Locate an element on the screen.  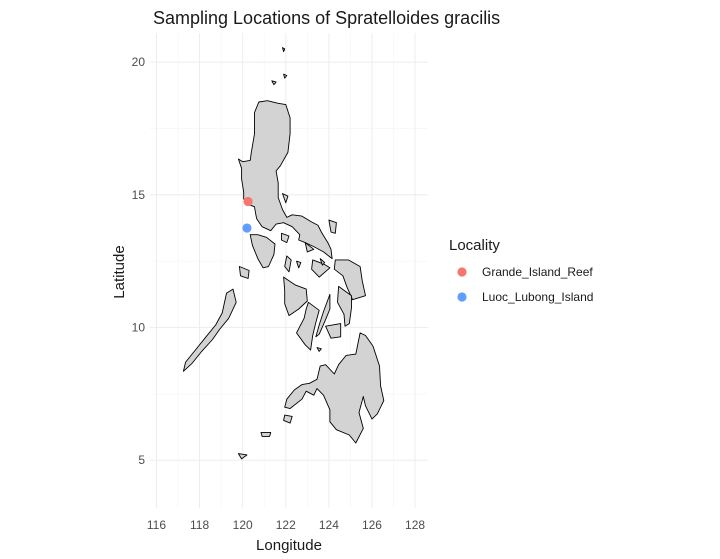
legend-title: Locality is located at coordinates (474, 245).